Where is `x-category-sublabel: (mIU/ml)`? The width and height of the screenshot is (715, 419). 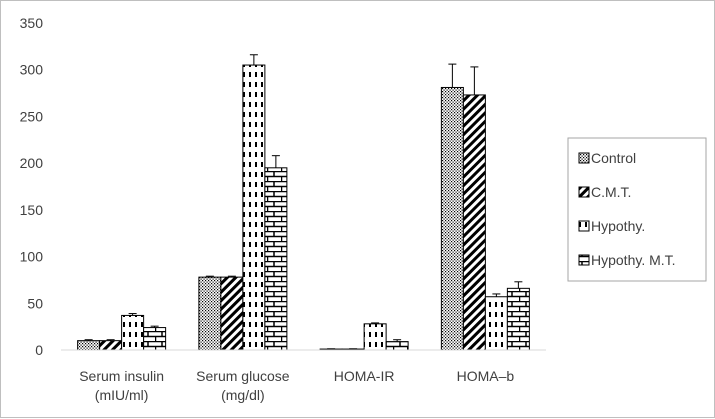
x-category-sublabel: (mIU/ml) is located at coordinates (122, 395).